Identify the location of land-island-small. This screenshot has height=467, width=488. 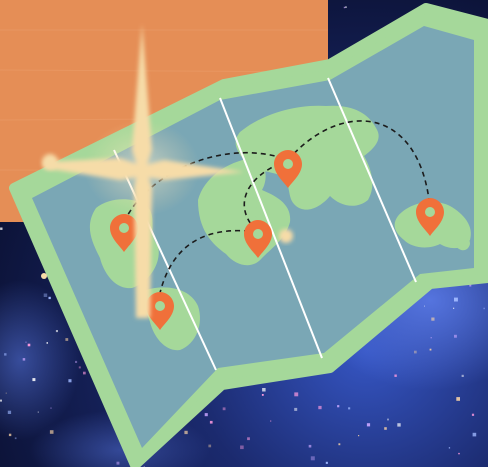
(263, 213).